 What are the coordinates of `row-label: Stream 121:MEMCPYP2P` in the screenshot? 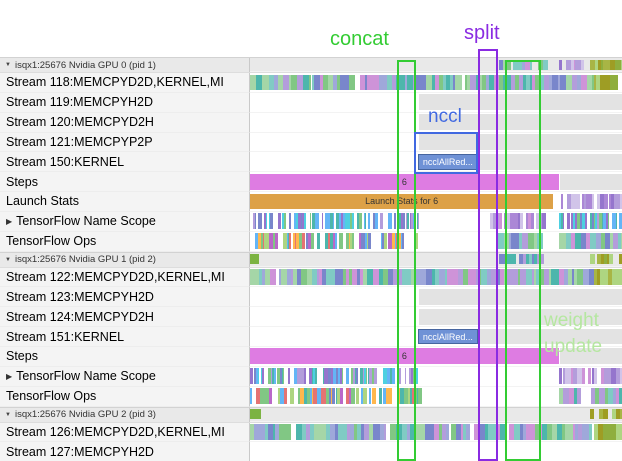 It's located at (125, 142).